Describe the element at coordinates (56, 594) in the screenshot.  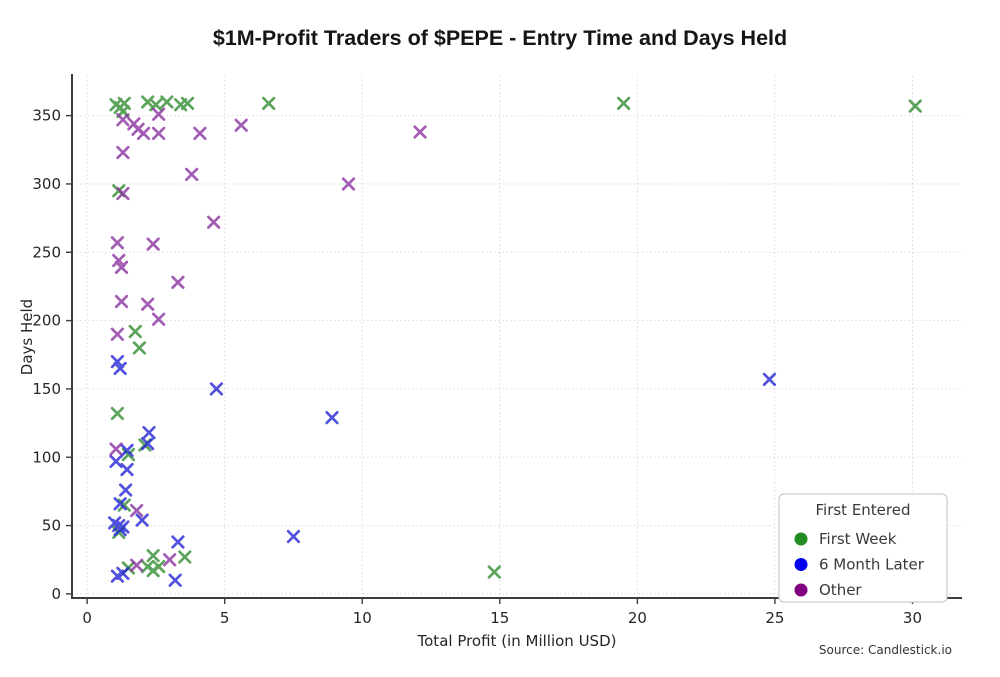
I see `y-tick-label: 0` at that location.